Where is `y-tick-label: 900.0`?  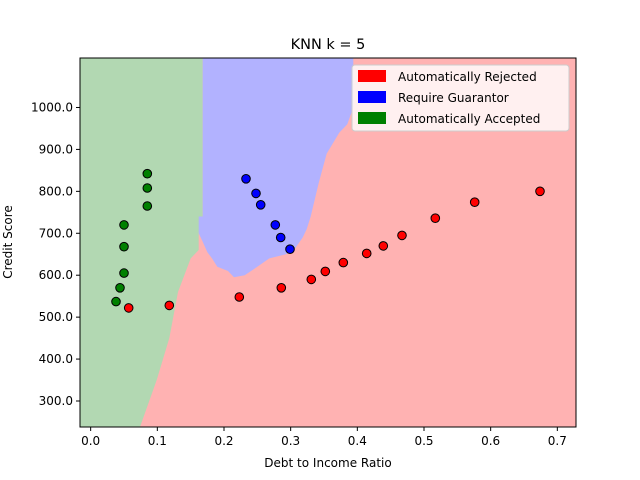
y-tick-label: 900.0 is located at coordinates (56, 149).